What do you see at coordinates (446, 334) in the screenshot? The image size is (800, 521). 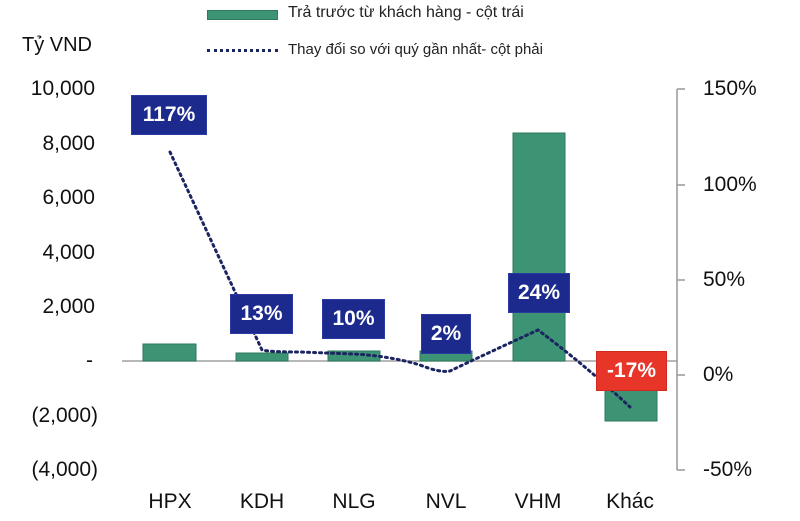 I see `data-label-nvl: 2%` at bounding box center [446, 334].